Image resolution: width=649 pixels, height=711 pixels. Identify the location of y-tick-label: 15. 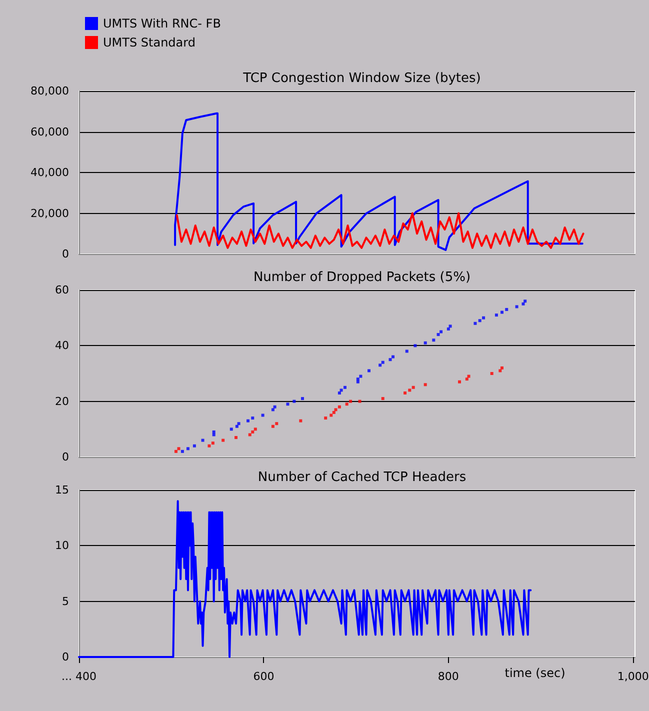
(62, 490).